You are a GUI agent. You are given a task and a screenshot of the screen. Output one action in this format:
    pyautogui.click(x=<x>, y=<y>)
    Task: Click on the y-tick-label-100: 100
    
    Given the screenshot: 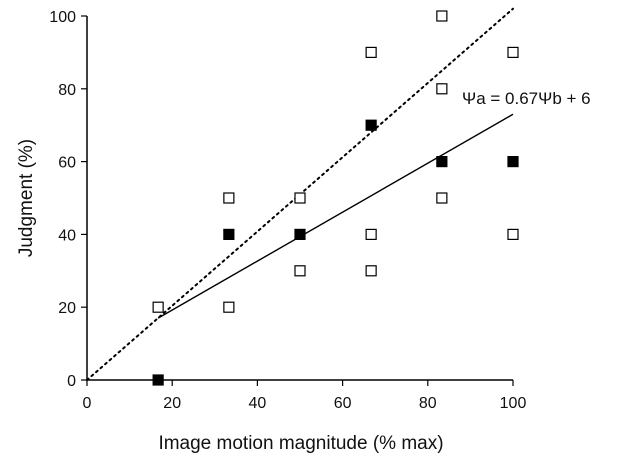 What is the action you would take?
    pyautogui.click(x=62, y=17)
    